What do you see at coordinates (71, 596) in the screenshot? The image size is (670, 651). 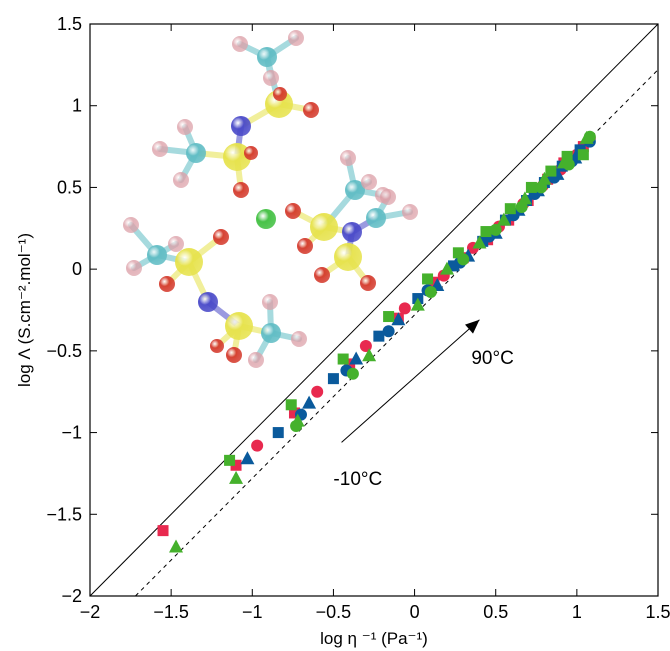 I see `y-tick-label: −2` at bounding box center [71, 596].